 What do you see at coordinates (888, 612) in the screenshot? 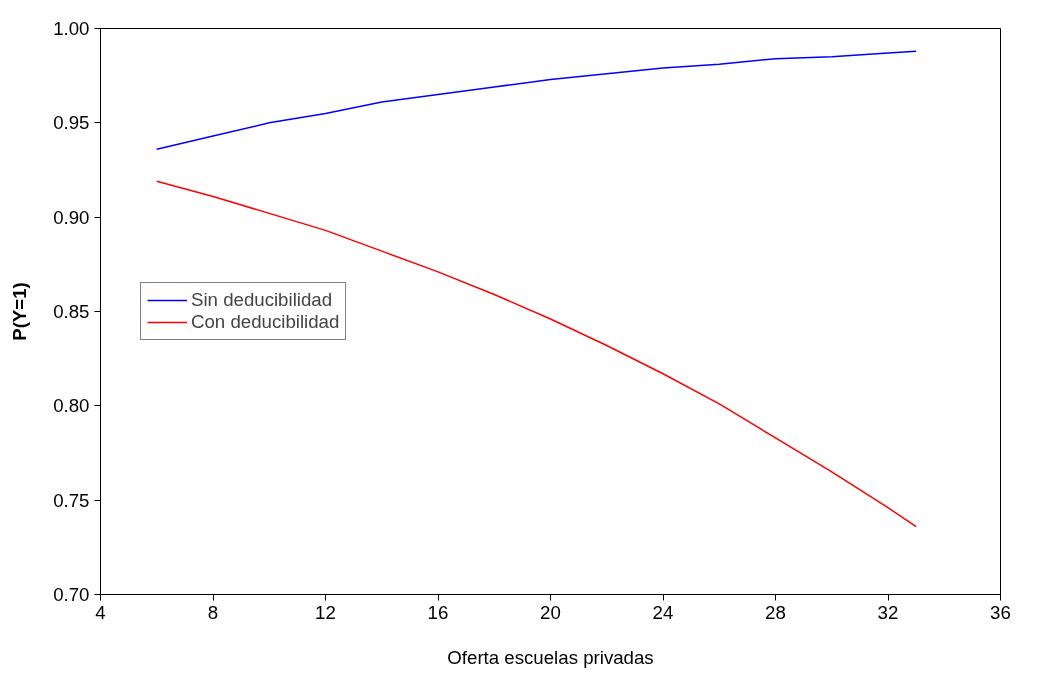
I see `x-tick-label: 32` at bounding box center [888, 612].